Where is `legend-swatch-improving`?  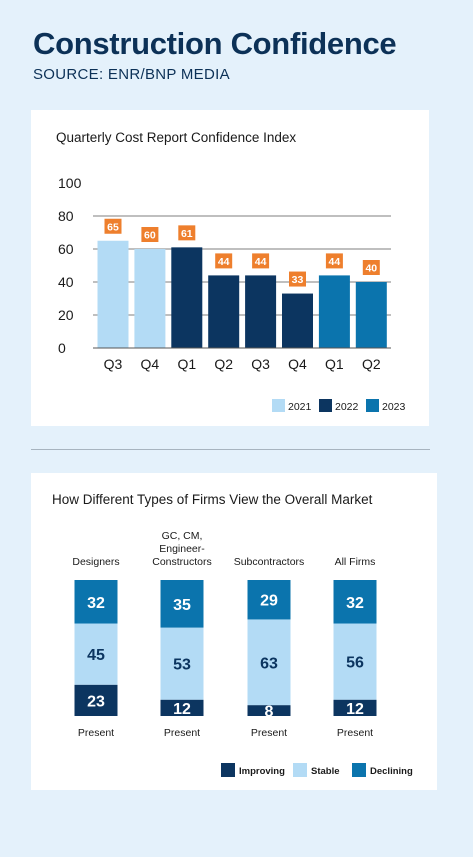
legend-swatch-improving is located at coordinates (228, 770).